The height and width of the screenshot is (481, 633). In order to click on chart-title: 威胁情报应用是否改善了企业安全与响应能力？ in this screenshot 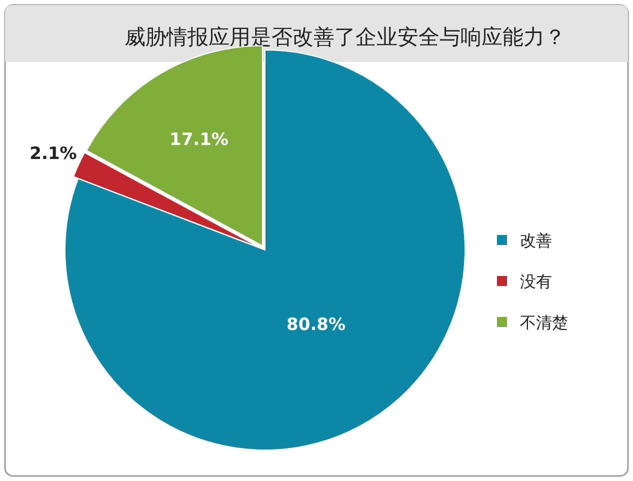, I will do `click(345, 37)`.